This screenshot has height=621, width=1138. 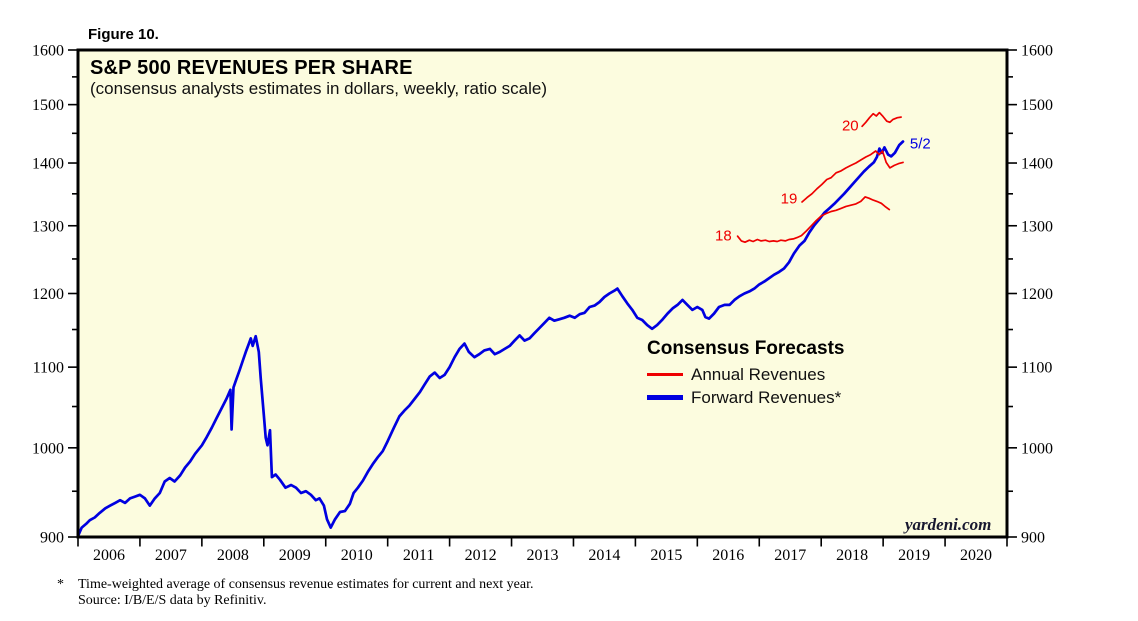 What do you see at coordinates (172, 600) in the screenshot?
I see `footnote-line-2: Source: I/B/E/S data by Refinitiv.` at bounding box center [172, 600].